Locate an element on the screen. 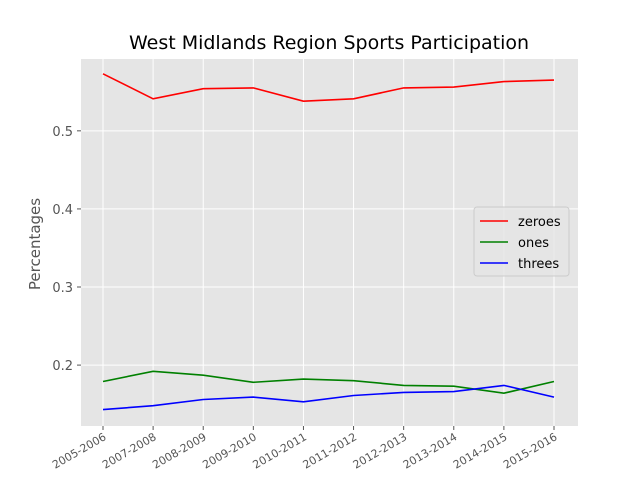  x-tick-label: 2005-2006 is located at coordinates (79, 450).